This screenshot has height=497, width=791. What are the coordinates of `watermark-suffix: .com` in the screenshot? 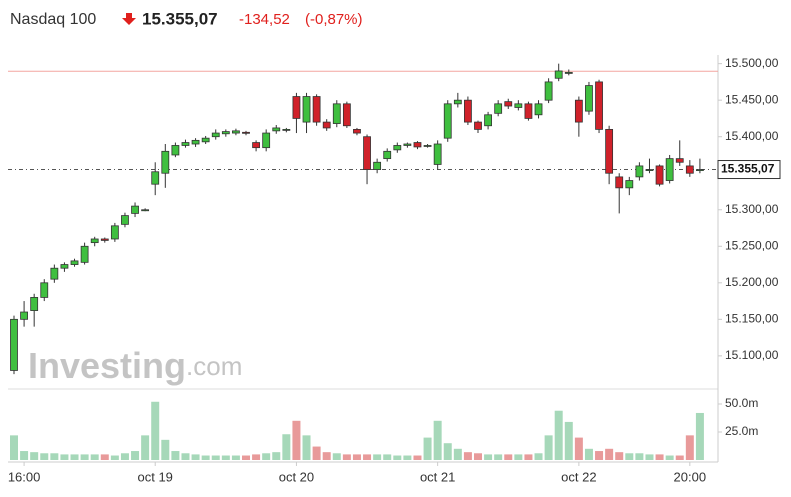 It's located at (214, 366).